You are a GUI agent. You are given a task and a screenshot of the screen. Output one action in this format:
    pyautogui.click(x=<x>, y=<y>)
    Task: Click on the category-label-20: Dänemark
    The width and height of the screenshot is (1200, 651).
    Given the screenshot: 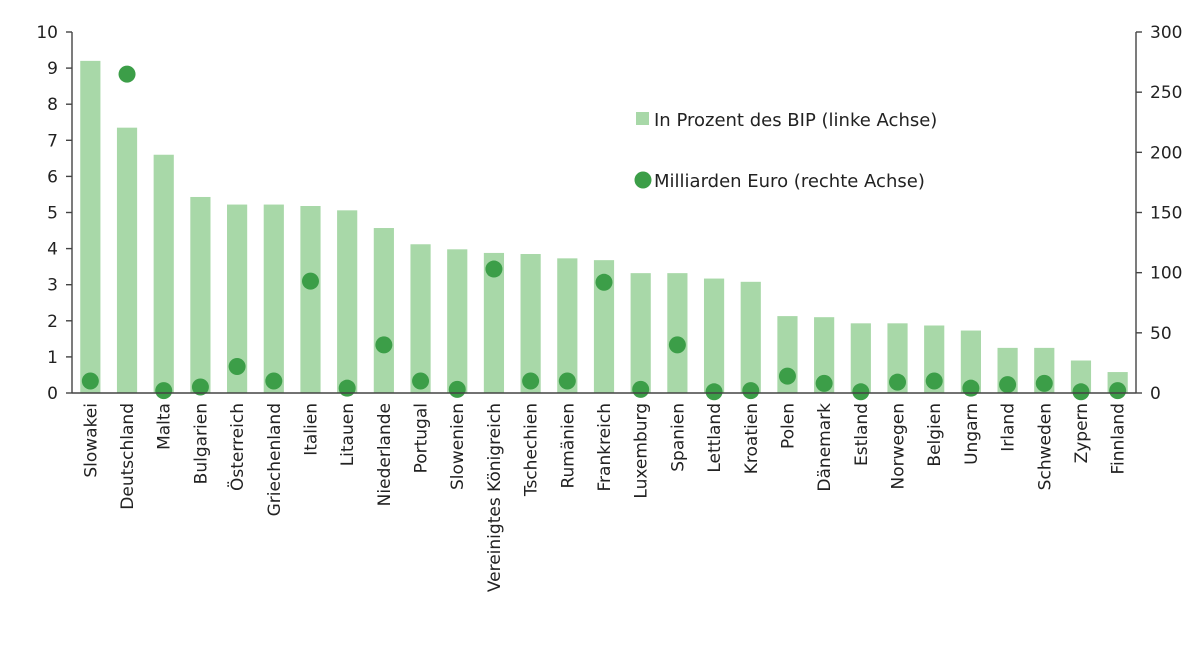 What is the action you would take?
    pyautogui.click(x=825, y=447)
    